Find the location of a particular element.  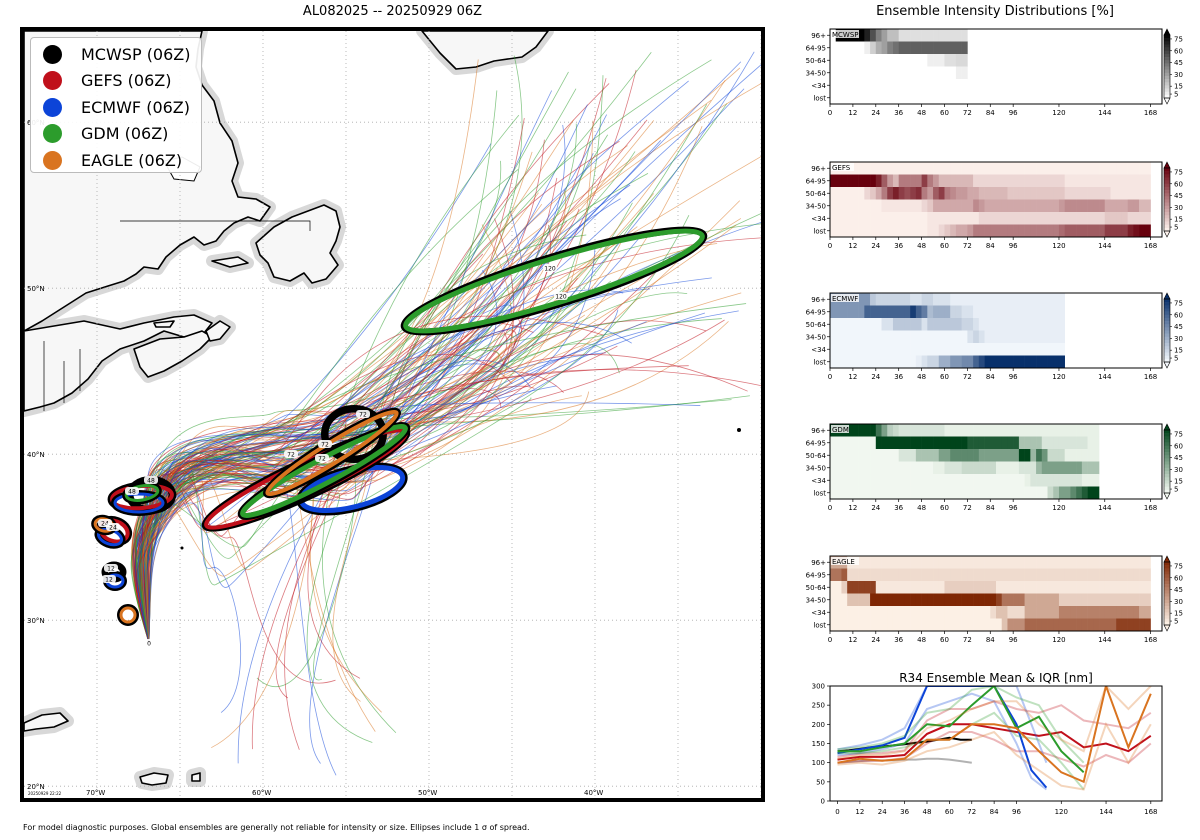

colorbar-tick-label: 5 is located at coordinates (1176, 228).